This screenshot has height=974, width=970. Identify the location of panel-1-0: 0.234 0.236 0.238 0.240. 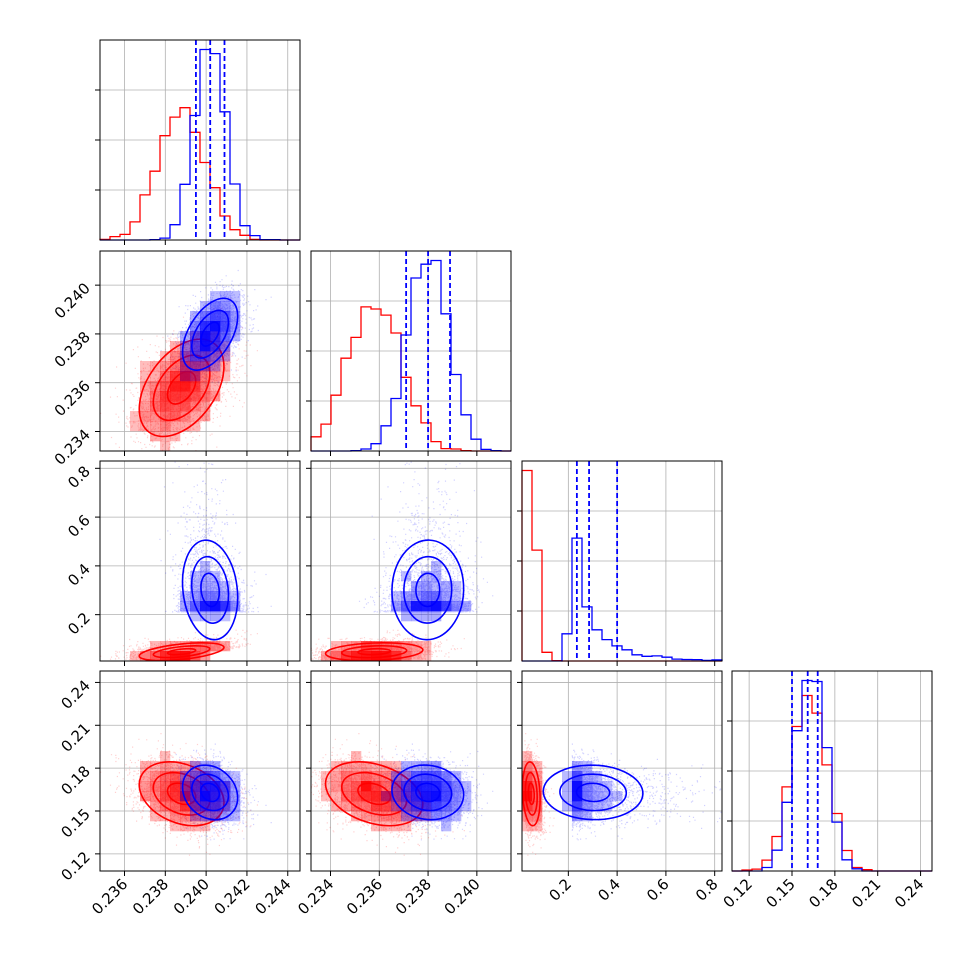
(176, 359).